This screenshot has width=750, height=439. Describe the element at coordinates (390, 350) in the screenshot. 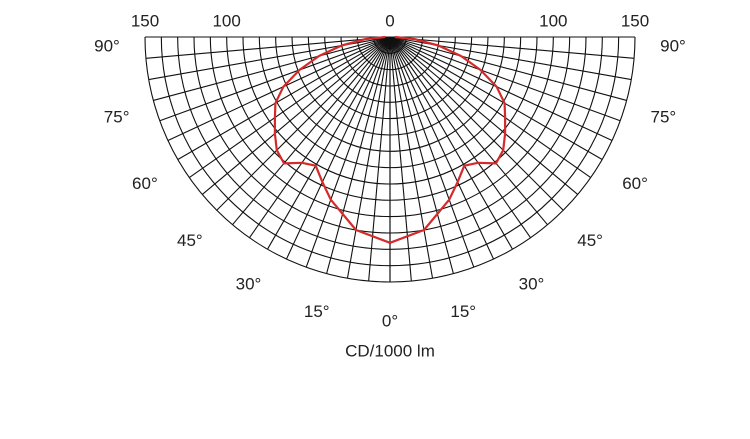

I see `axis-label: CD/1000 lm` at that location.